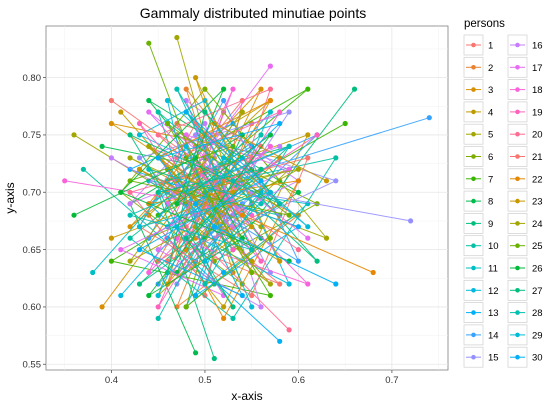 Image resolution: width=559 pixels, height=408 pixels. What do you see at coordinates (493, 335) in the screenshot?
I see `legend-label: 14` at bounding box center [493, 335].